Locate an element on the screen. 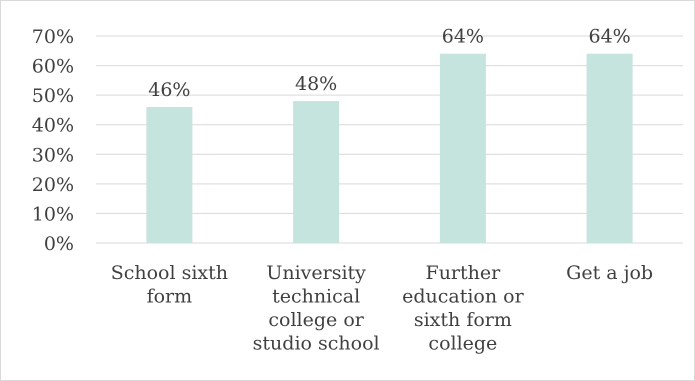 The image size is (695, 381). y-tick-label: 50% is located at coordinates (53, 96).